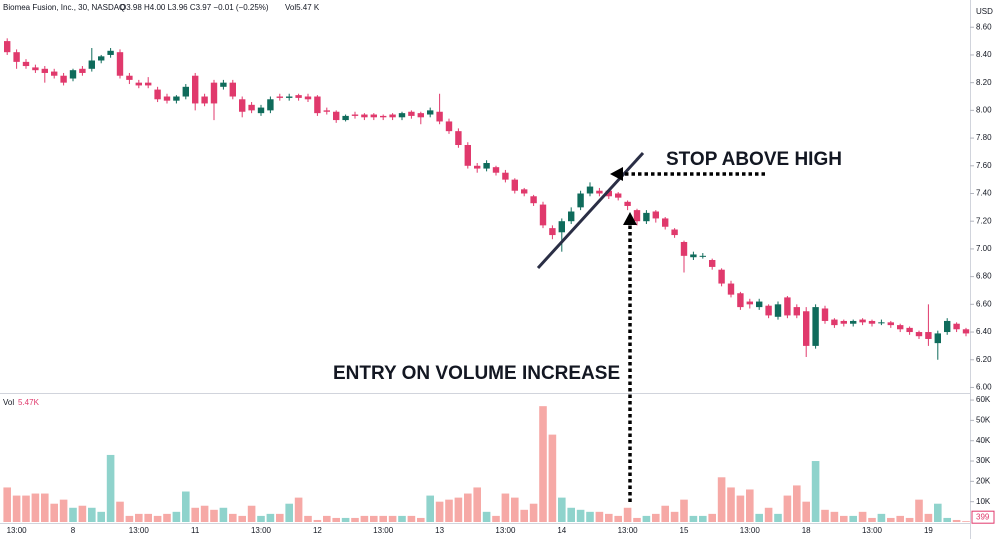 This screenshot has height=539, width=1000. Describe the element at coordinates (590, 210) in the screenshot. I see `trend-line` at that location.